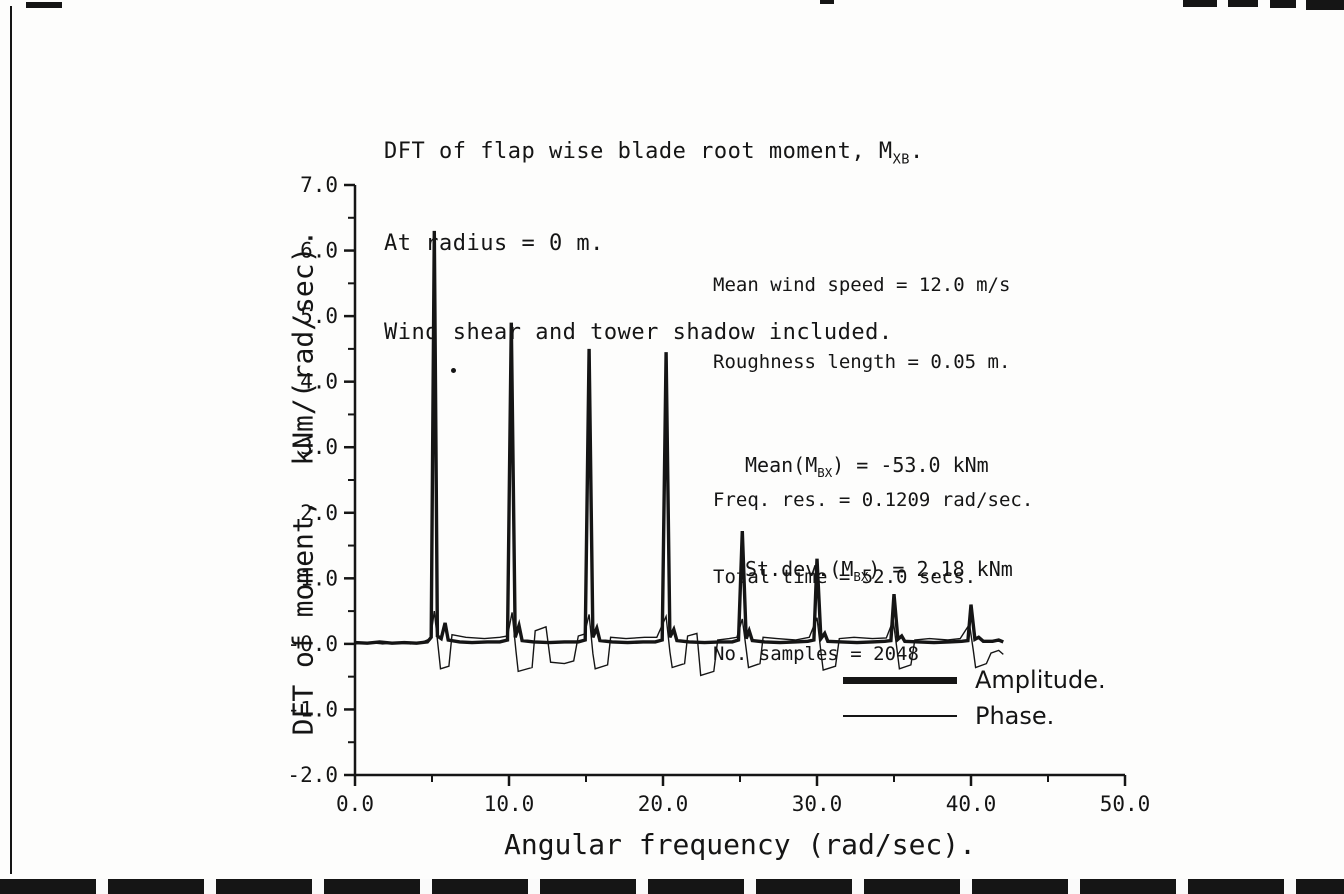 Image resolution: width=1344 pixels, height=894 pixels. What do you see at coordinates (743, 795) in the screenshot?
I see `x-ticks: 0.0 10.0 20.0 30.0 40.0 50.0` at bounding box center [743, 795].